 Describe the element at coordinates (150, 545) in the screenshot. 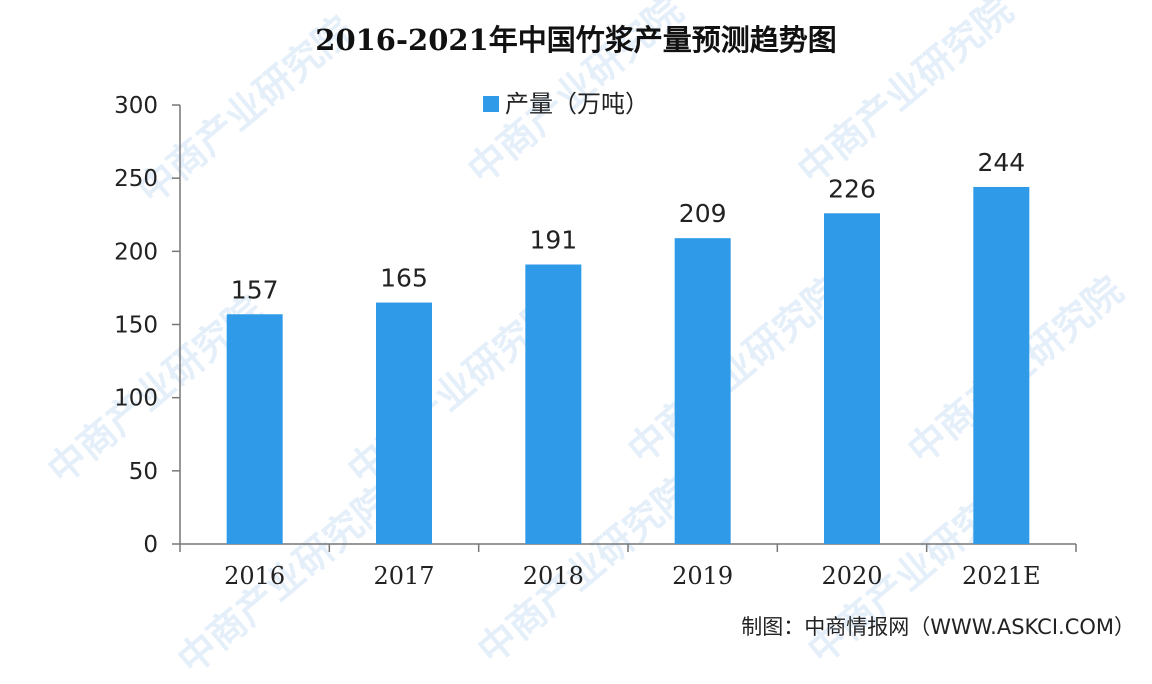

I see `y-tick-label: 0` at that location.